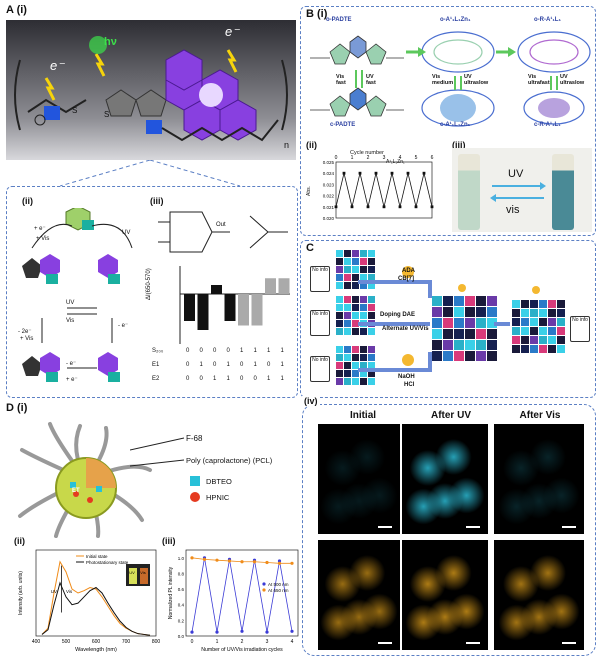  I want to click on electron-symbol-2: e⁻, so click(232, 31).